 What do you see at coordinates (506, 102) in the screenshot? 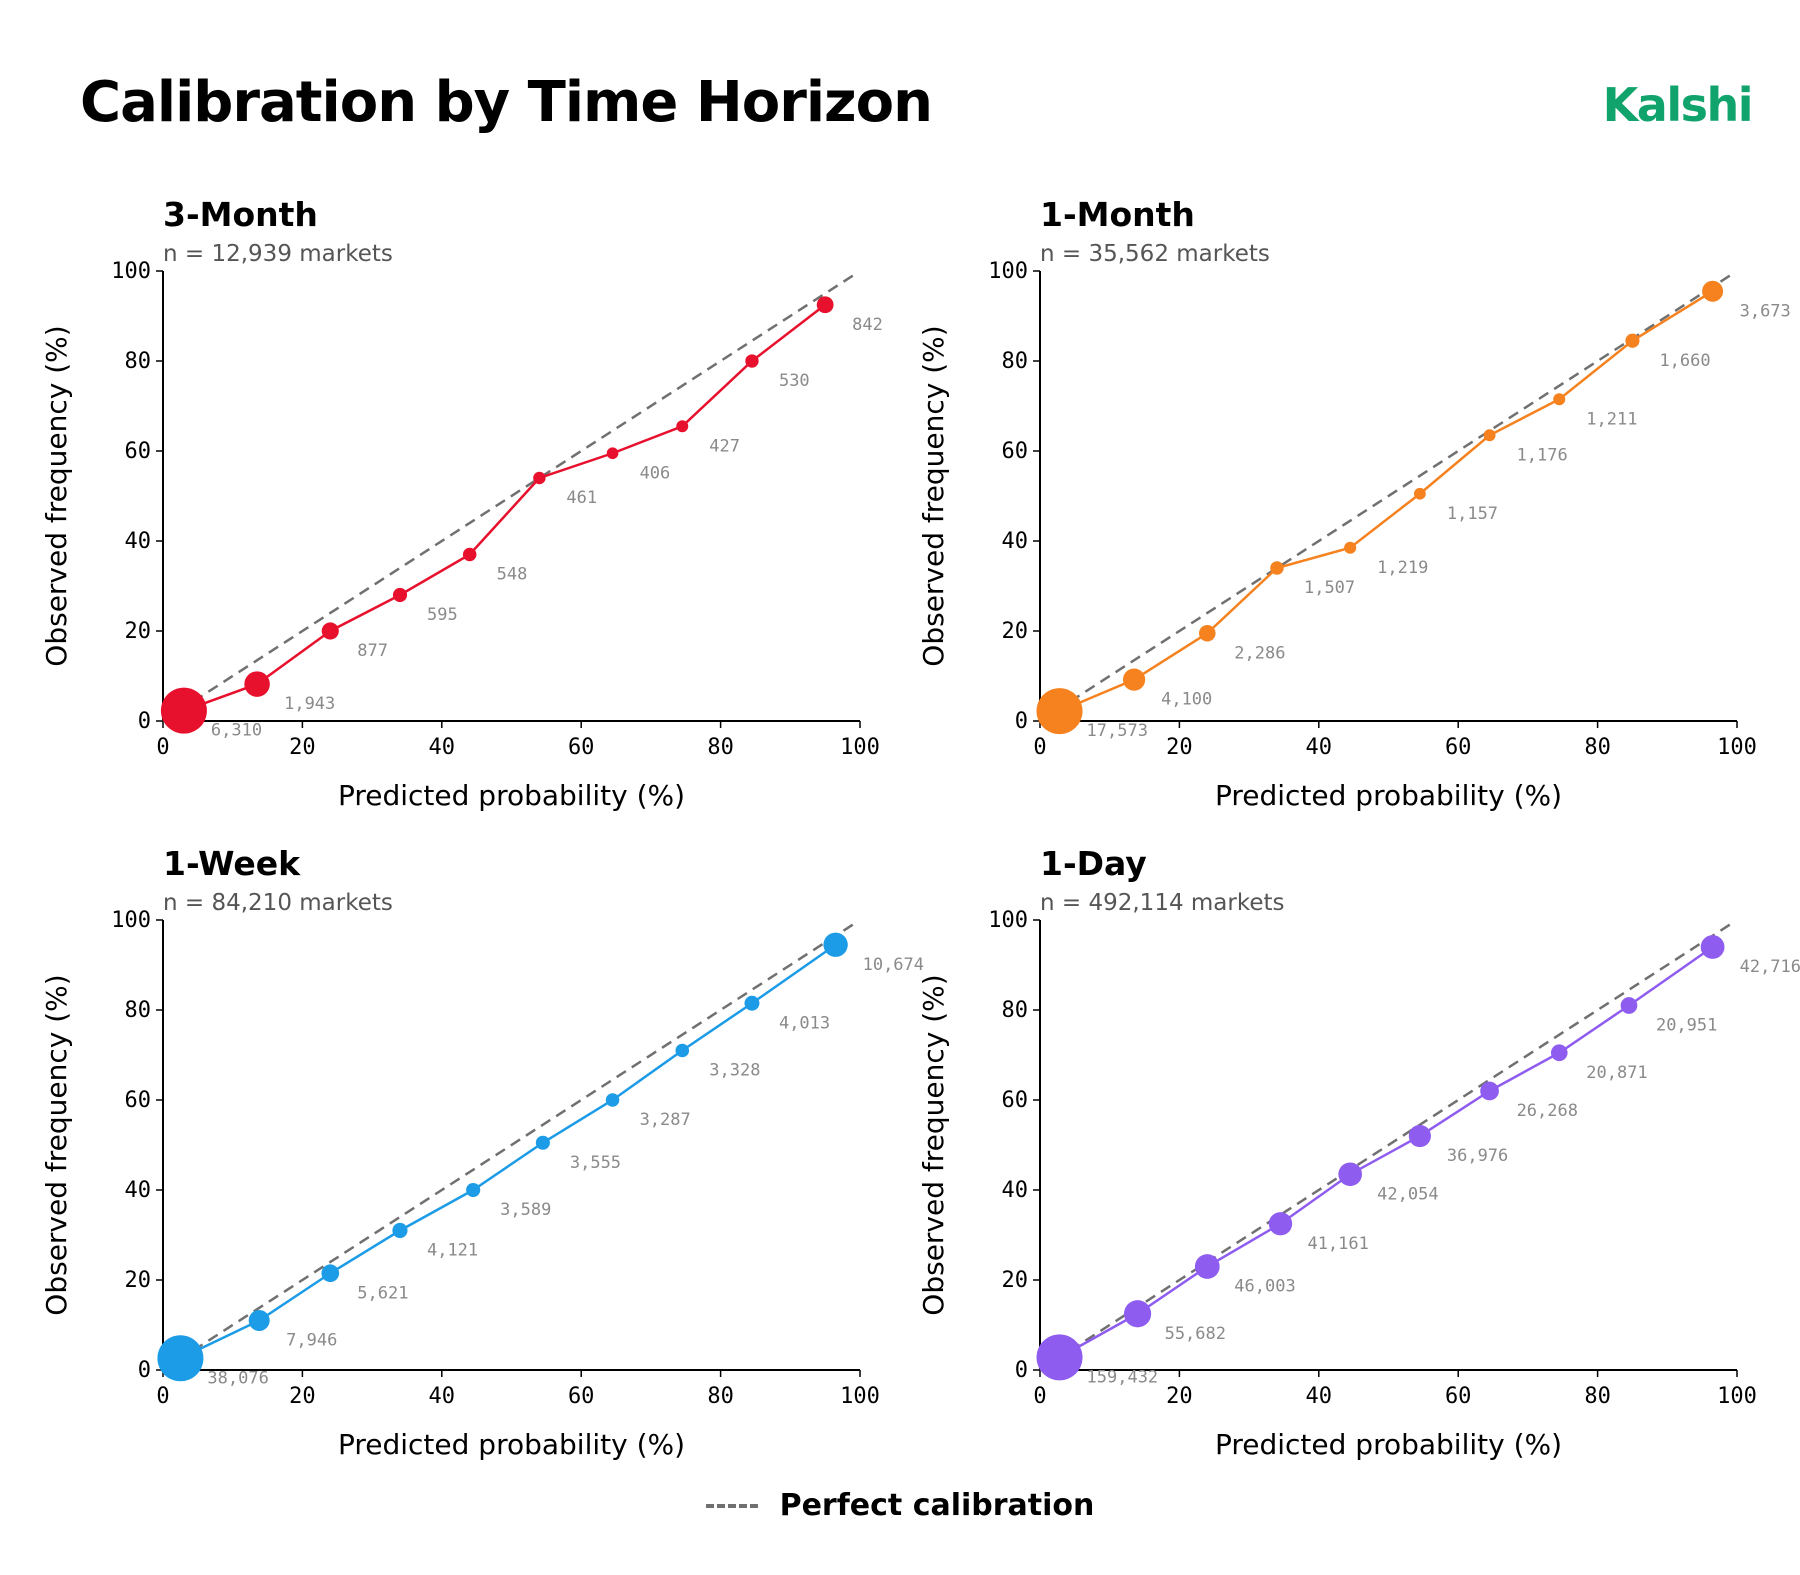
I see `page-title: Calibration by Time Horizon` at bounding box center [506, 102].